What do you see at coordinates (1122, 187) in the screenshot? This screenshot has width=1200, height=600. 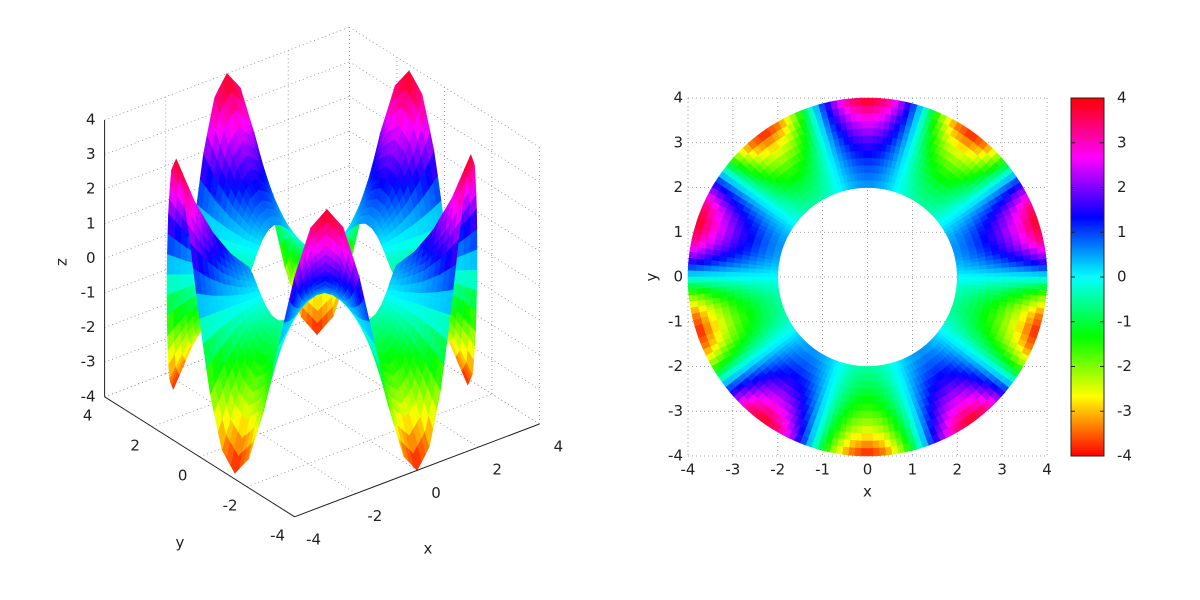 I see `colorbar-tick-label: 2` at bounding box center [1122, 187].